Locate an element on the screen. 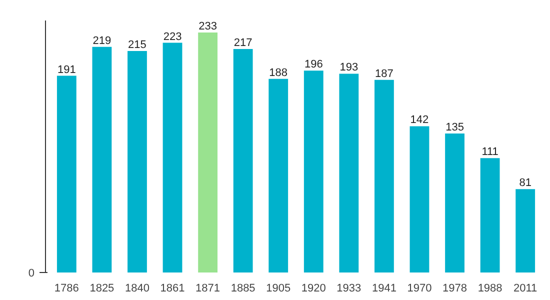 This screenshot has width=550, height=300. x-tick-label: 1920 is located at coordinates (313, 288).